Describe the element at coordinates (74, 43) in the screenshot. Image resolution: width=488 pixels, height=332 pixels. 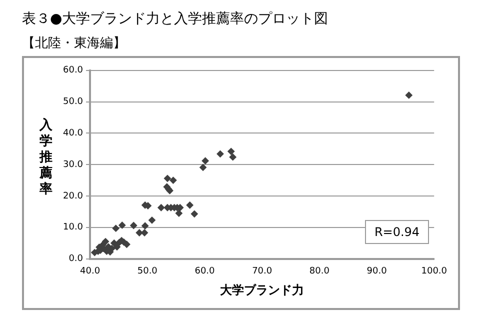
I see `chart-subtitle: 【北陸・東海編】` at that location.